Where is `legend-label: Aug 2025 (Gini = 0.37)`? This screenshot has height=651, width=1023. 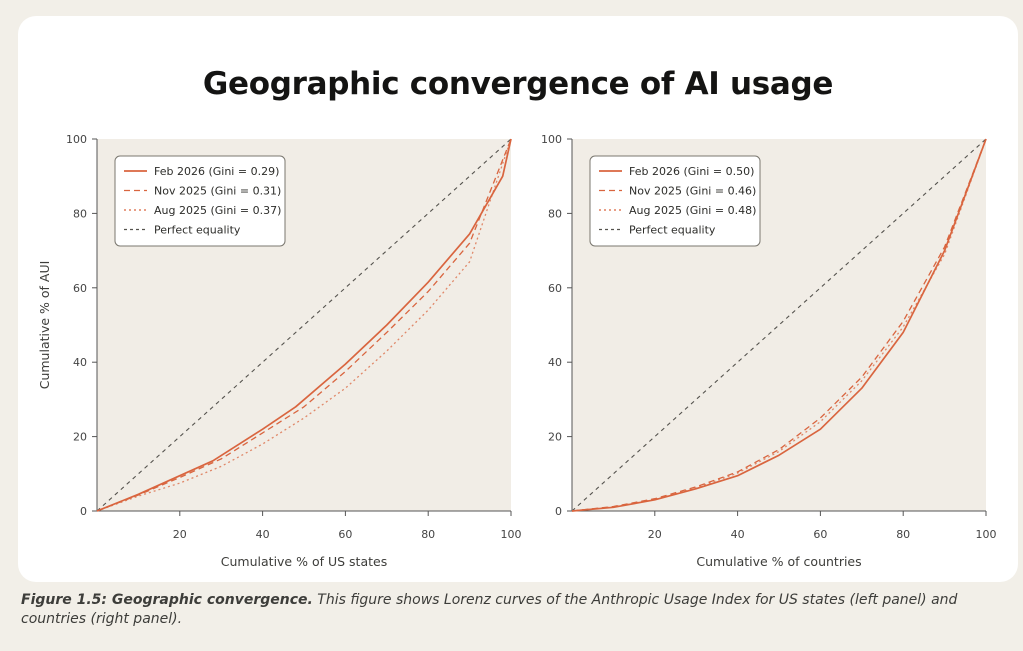
legend-label: Aug 2025 (Gini = 0.37) is located at coordinates (217, 210).